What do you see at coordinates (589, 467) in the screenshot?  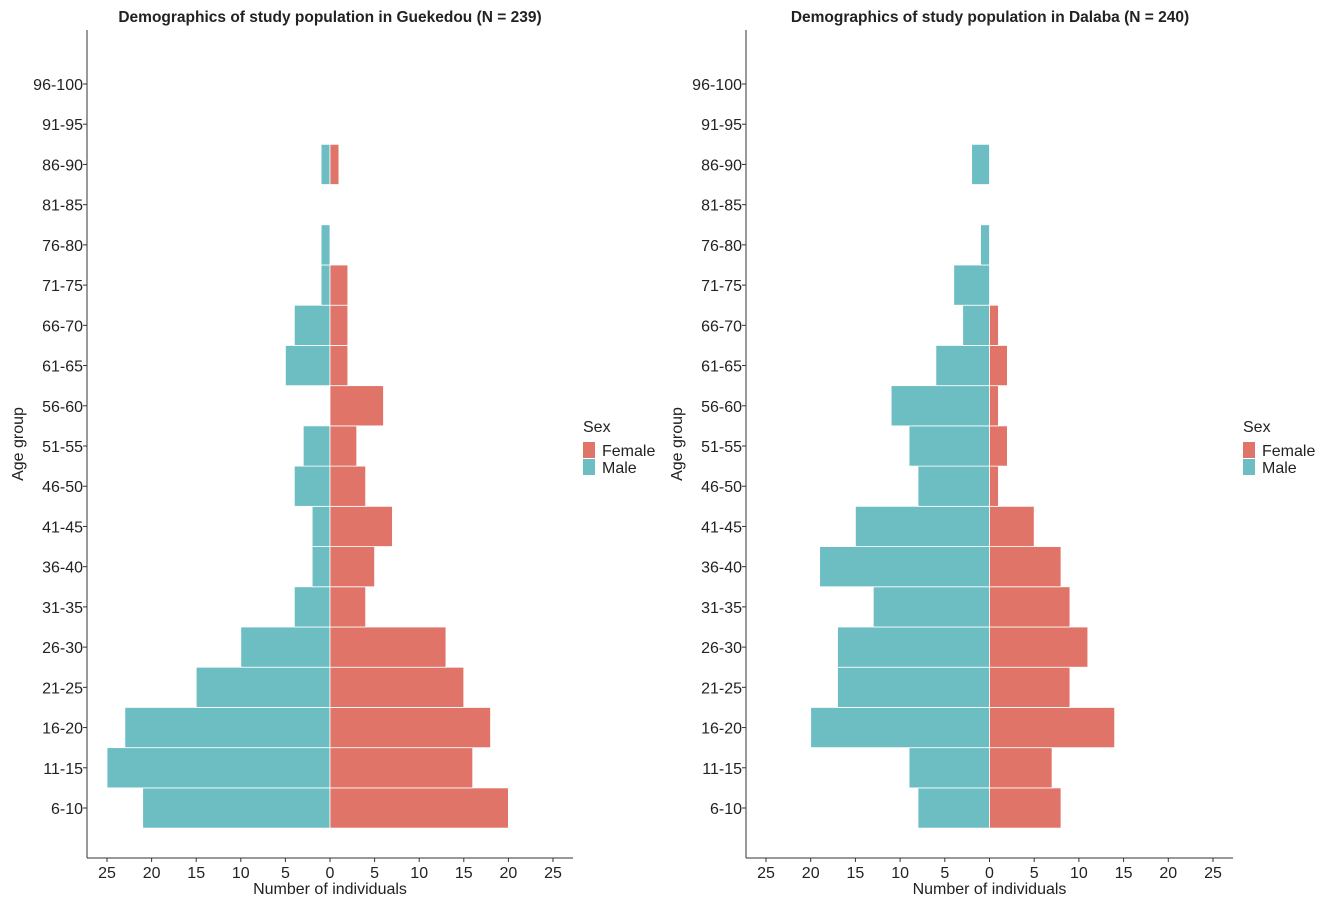 I see `legend-swatch-male` at bounding box center [589, 467].